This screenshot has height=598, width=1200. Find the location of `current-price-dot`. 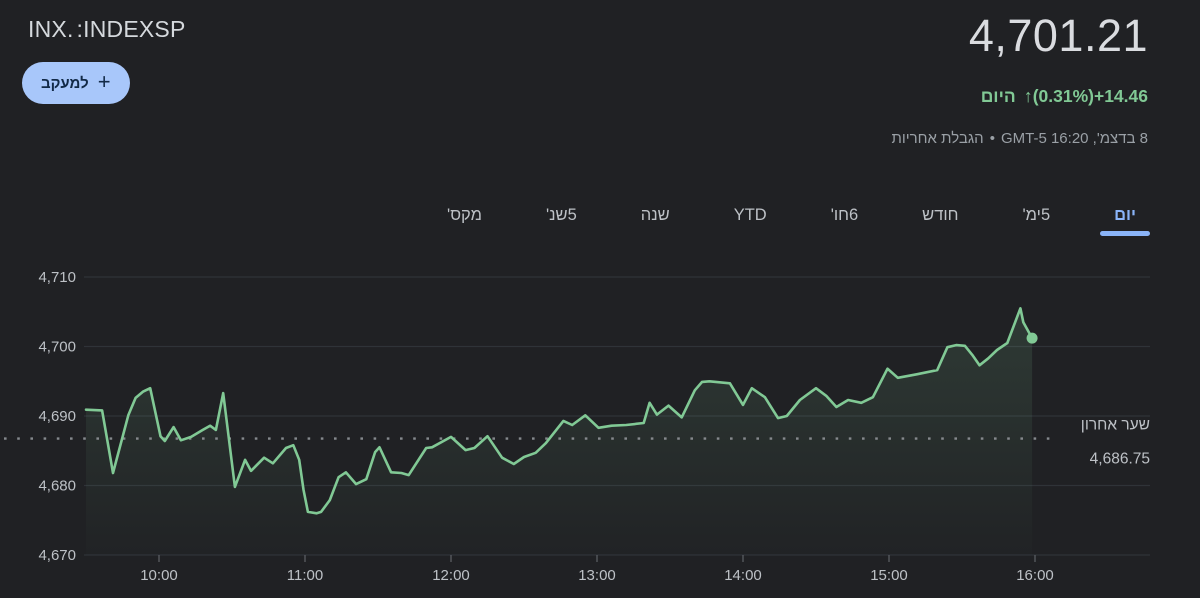

current-price-dot is located at coordinates (1032, 338).